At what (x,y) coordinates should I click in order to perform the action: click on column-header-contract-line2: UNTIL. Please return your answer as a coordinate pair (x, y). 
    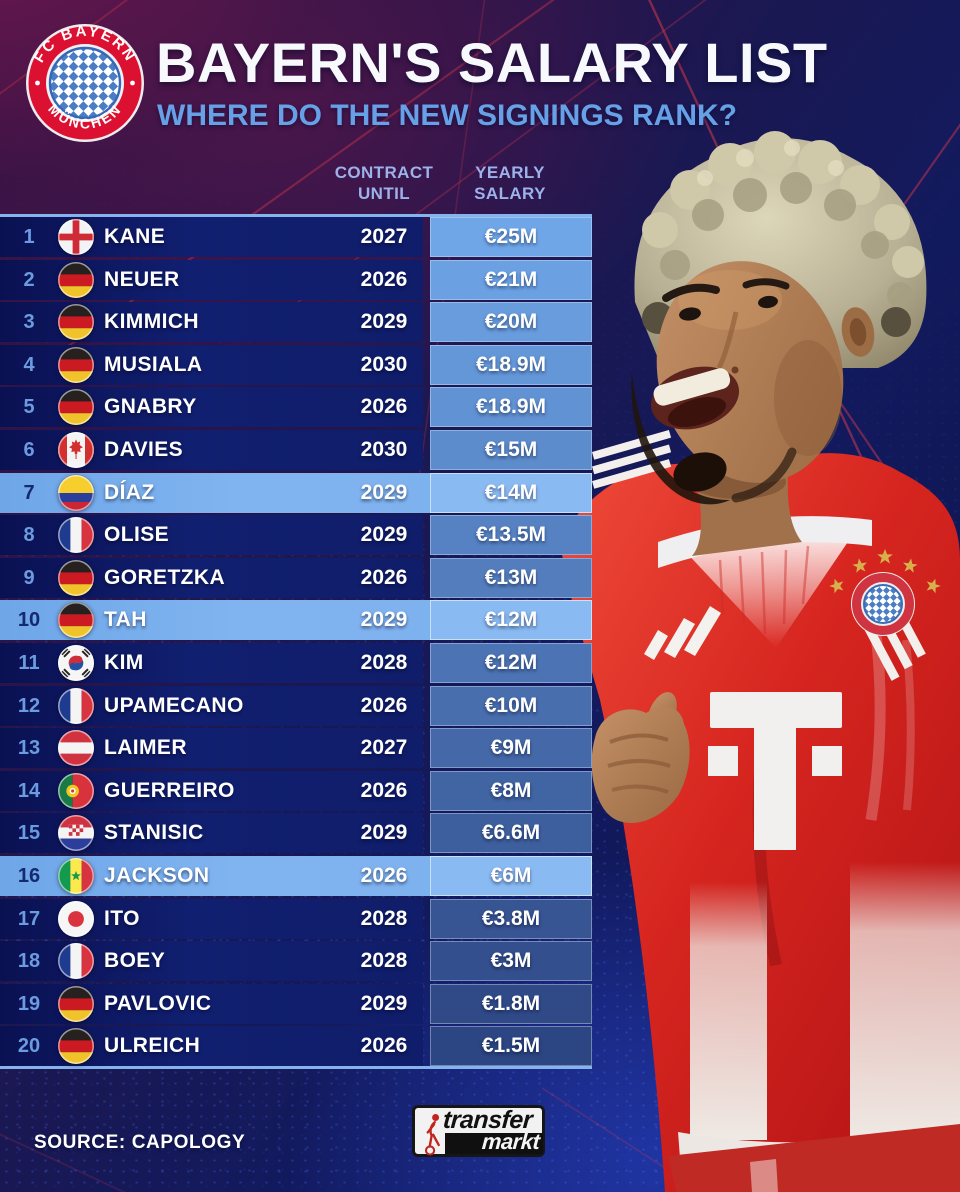
    Looking at the image, I should click on (384, 193).